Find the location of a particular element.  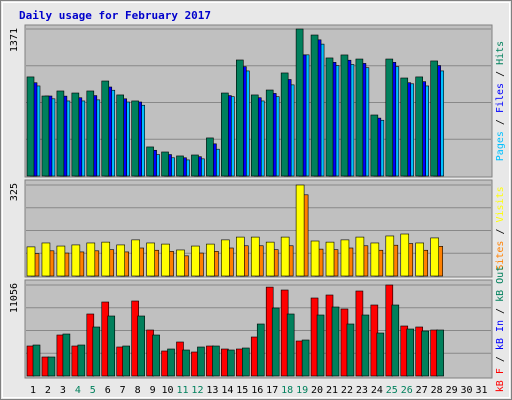

legend: Pages / Files / Hits is located at coordinates (500, 101).